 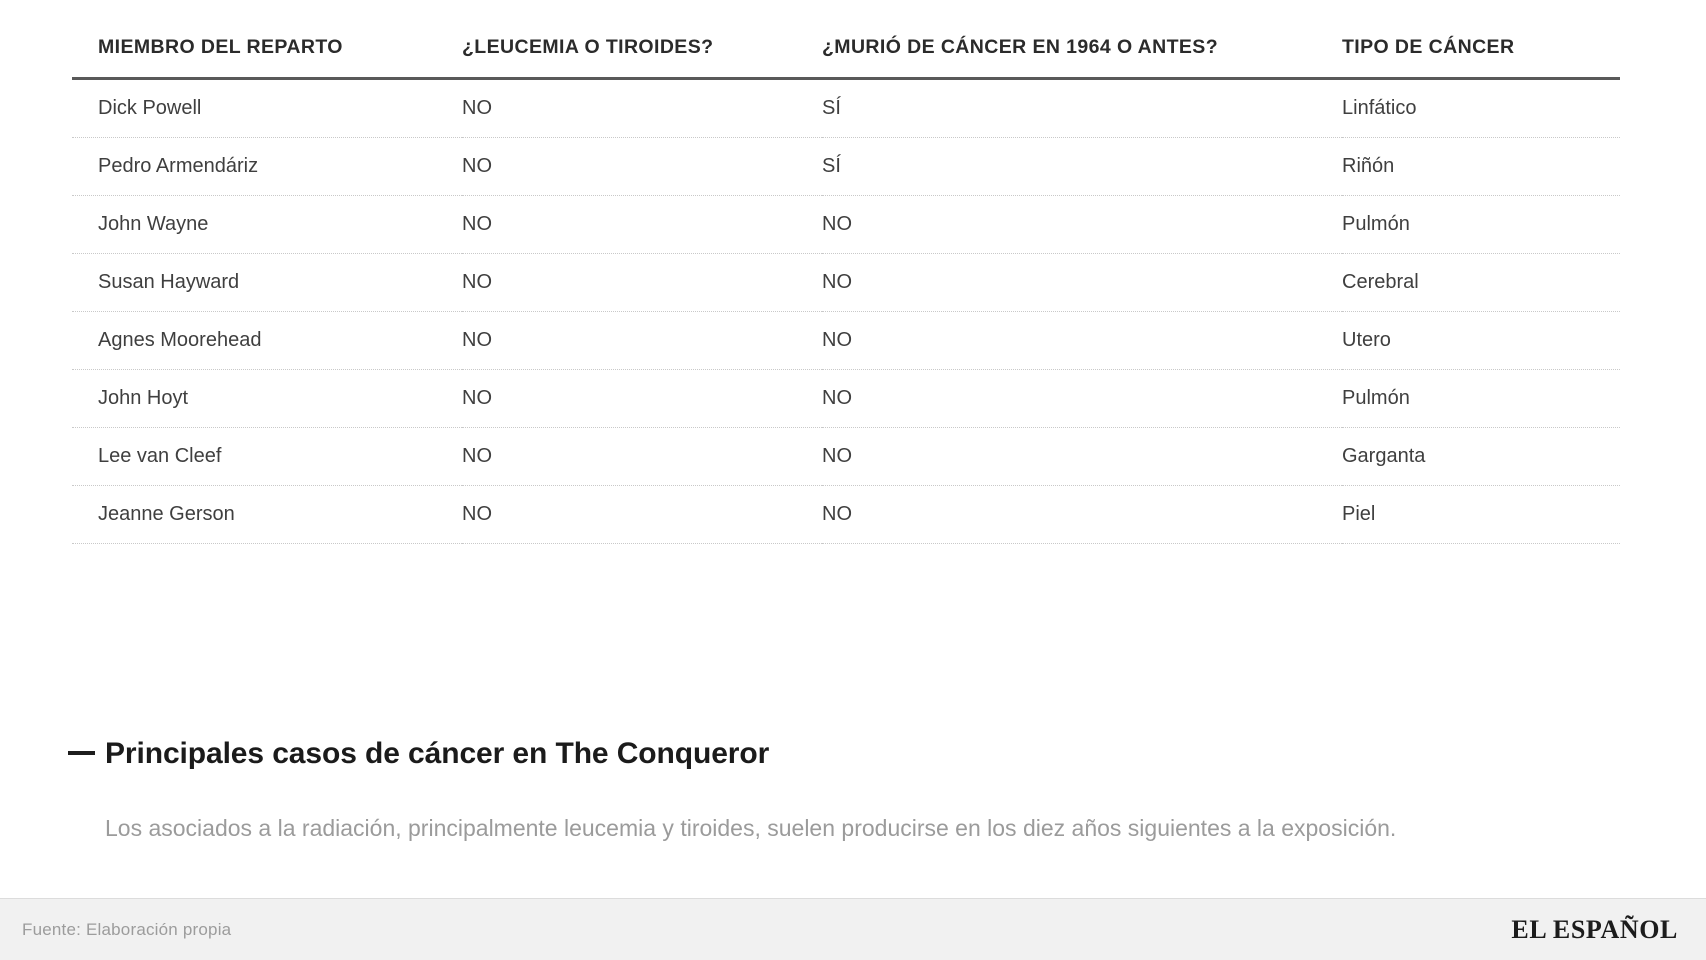 What do you see at coordinates (853, 929) in the screenshot?
I see `footer-bar: Fuente: Elaboración propia EL ESPAÑOL` at bounding box center [853, 929].